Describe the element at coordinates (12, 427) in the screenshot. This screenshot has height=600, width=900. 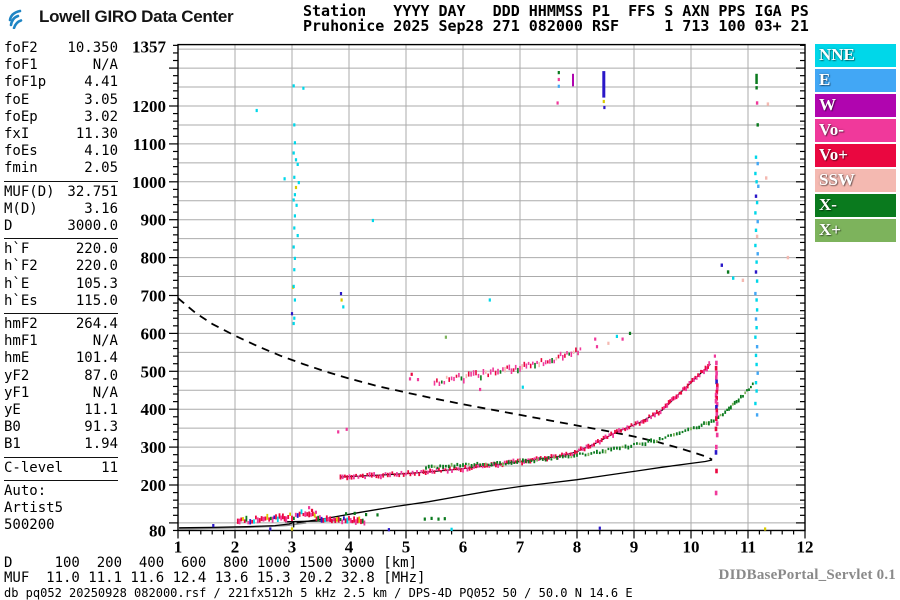
I see `param-label: B0` at that location.